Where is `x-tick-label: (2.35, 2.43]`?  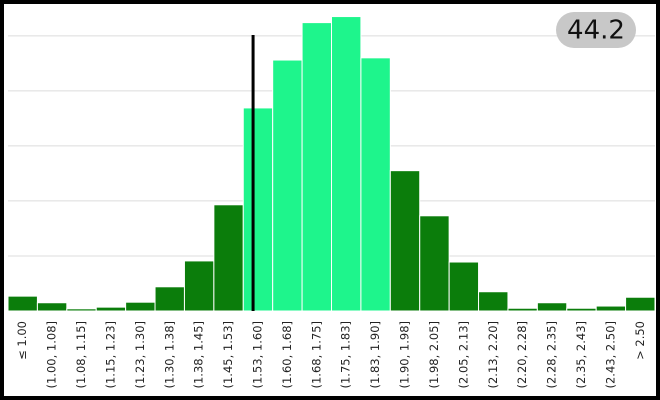
x-tick-label: (2.35, 2.43] is located at coordinates (581, 355).